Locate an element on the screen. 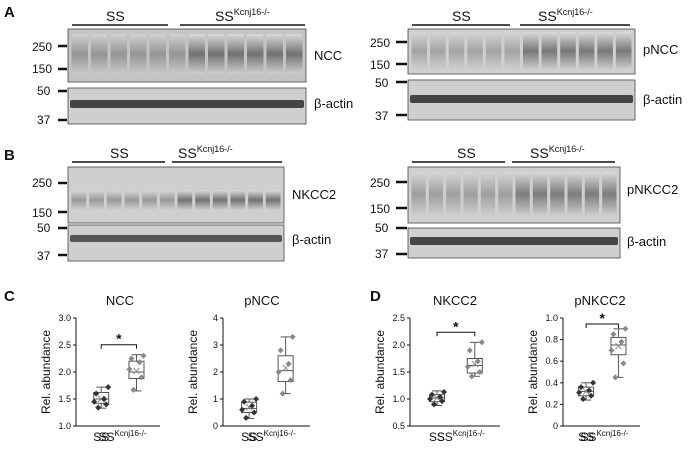 The width and height of the screenshot is (700, 454). x-category-label: SSKcnj16-/- is located at coordinates (461, 436).